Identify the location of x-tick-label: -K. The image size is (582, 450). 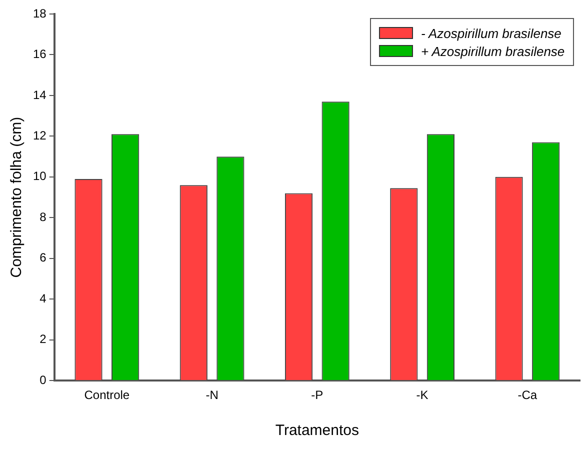
(422, 395).